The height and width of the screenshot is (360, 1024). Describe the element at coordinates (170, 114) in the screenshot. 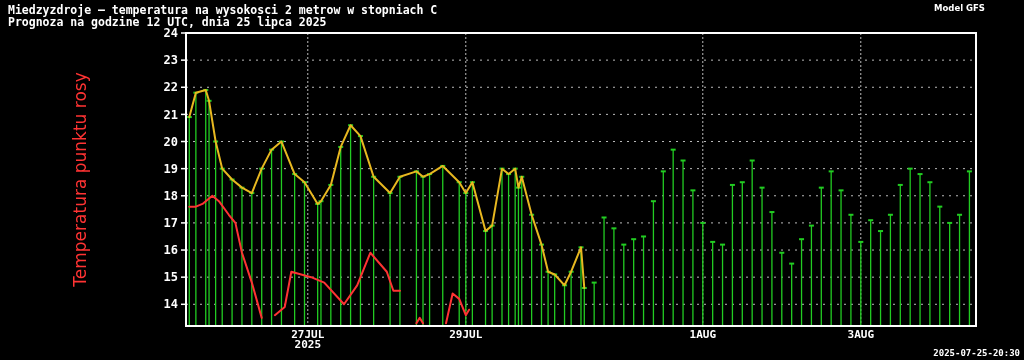

I see `y-tick-label: 21` at that location.